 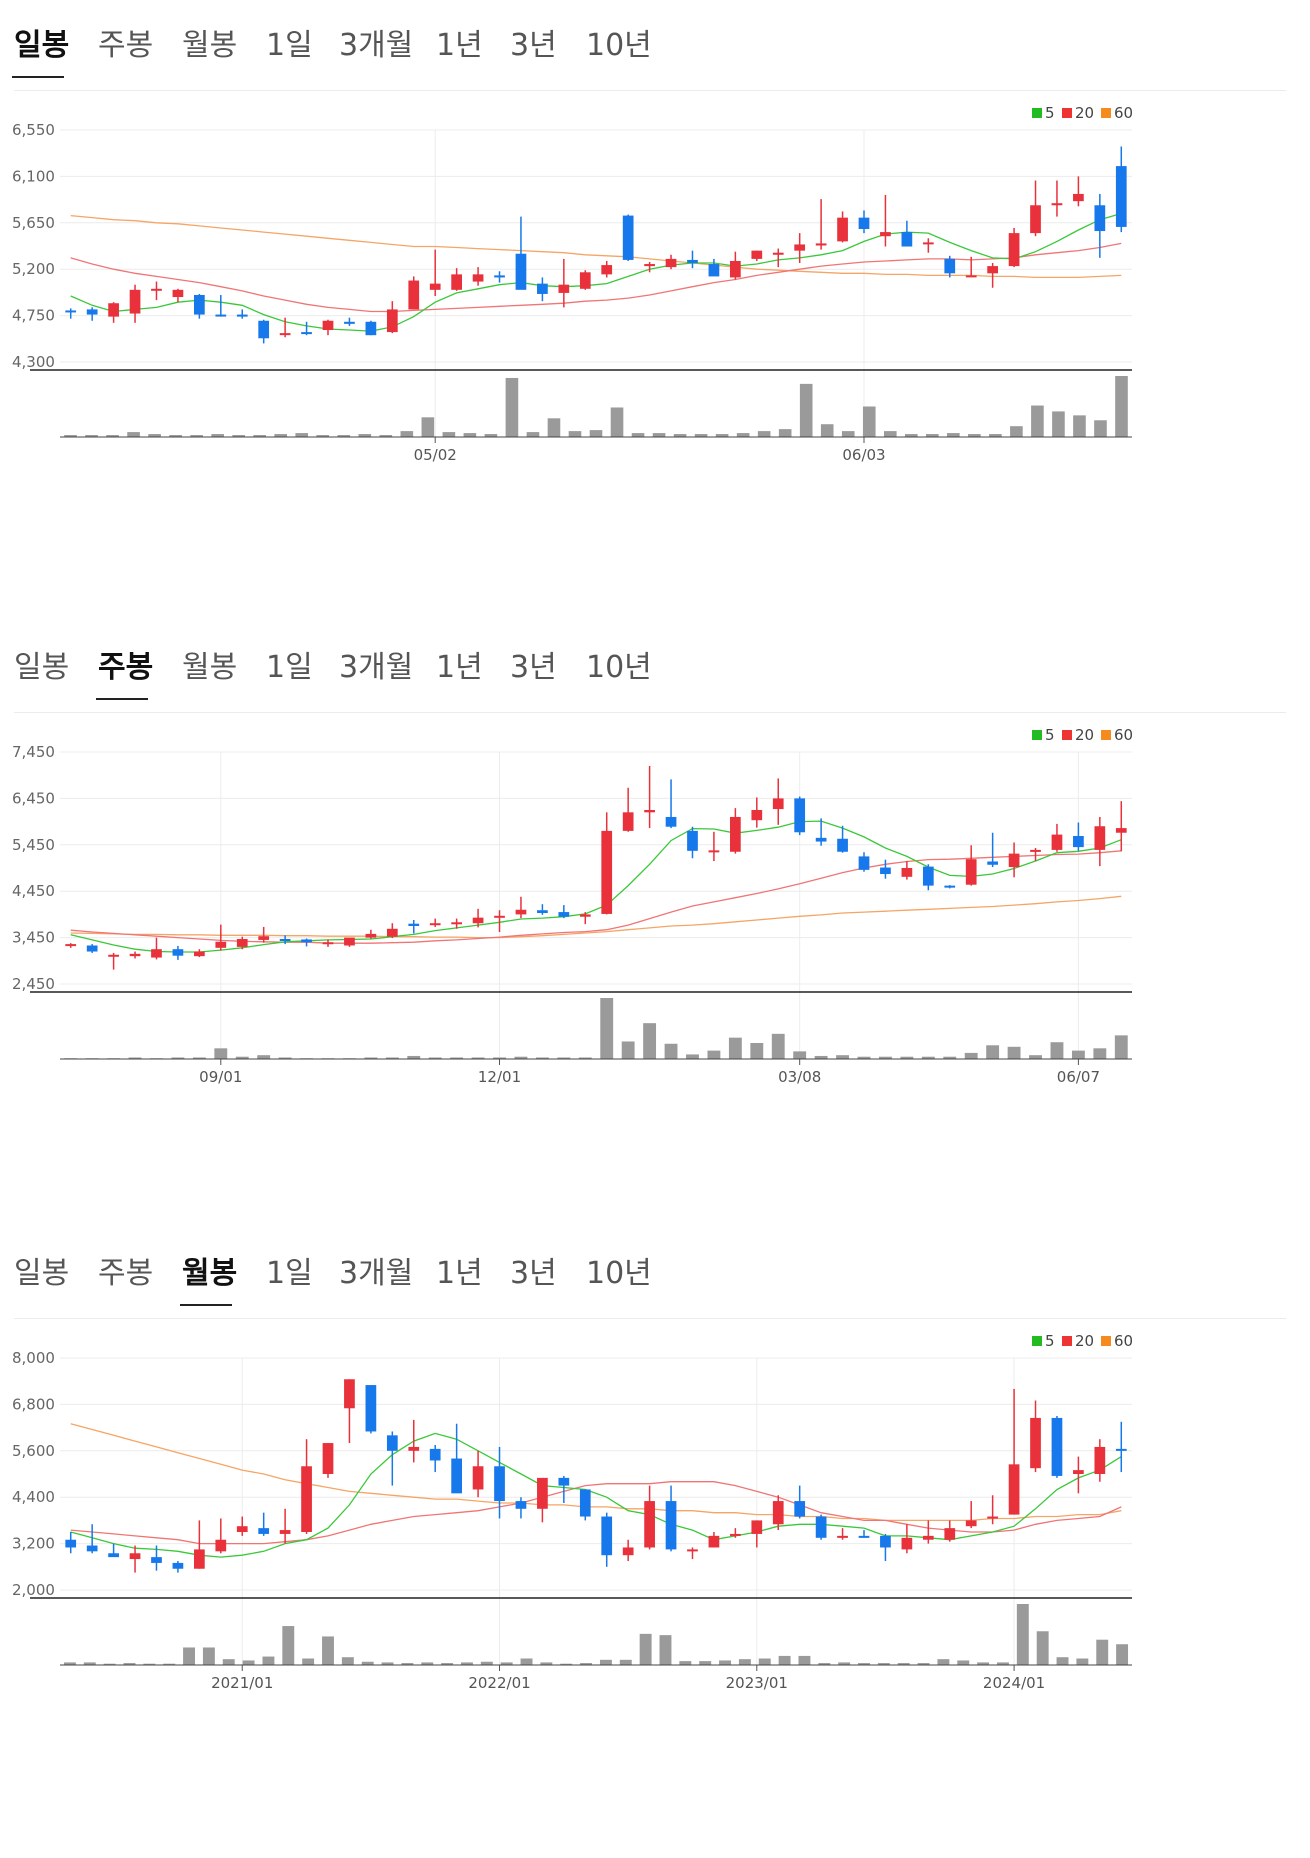 What do you see at coordinates (1078, 1077) in the screenshot?
I see `x-tick-label: 06/07` at bounding box center [1078, 1077].